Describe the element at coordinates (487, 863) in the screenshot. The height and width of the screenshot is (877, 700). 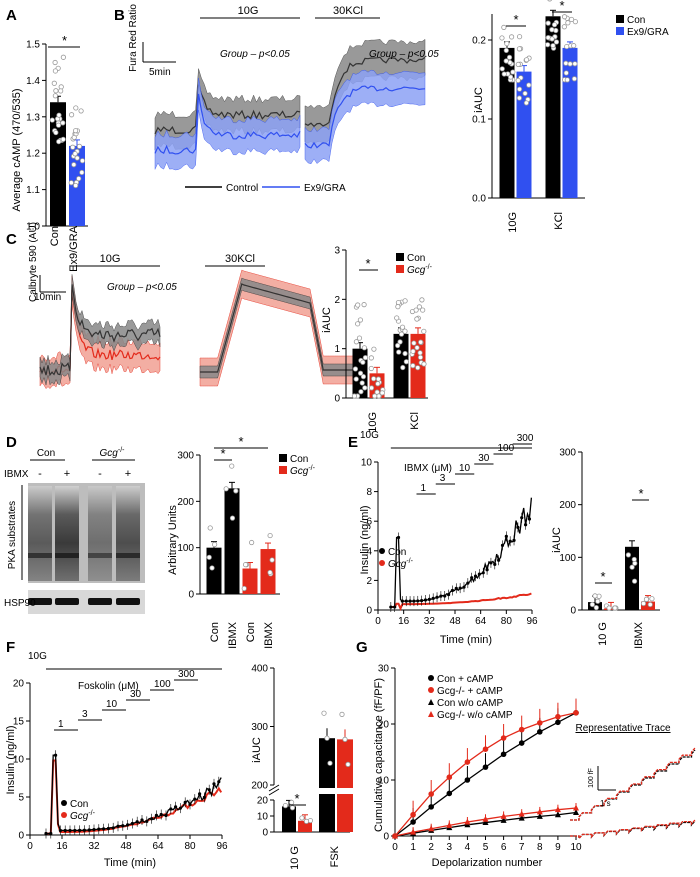
I see `g-xlabel: Depolarization number` at that location.